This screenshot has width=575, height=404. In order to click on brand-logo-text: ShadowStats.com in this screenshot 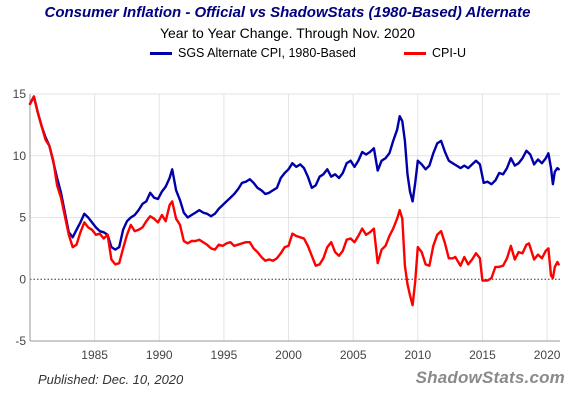, I will do `click(490, 377)`.